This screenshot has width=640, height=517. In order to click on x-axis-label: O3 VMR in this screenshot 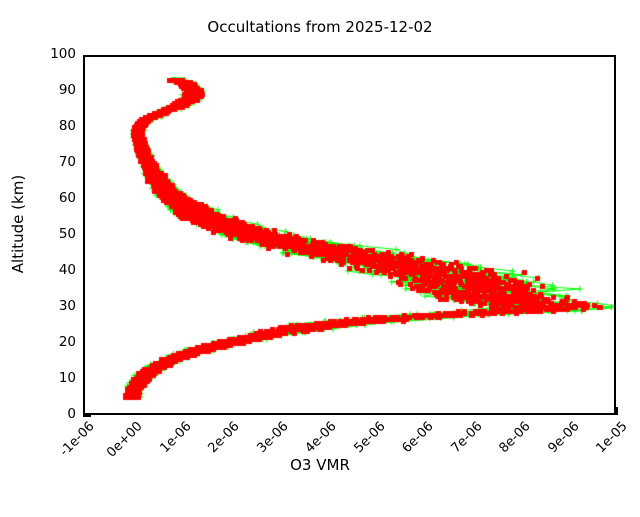, I will do `click(320, 465)`.